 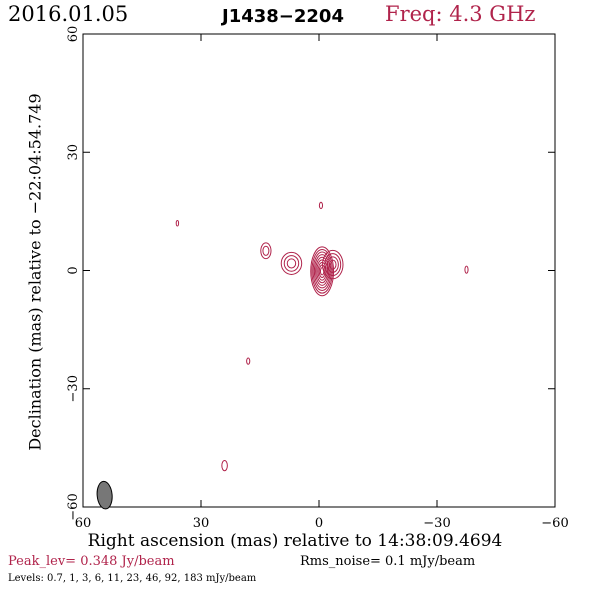 What do you see at coordinates (554, 523) in the screenshot?
I see `x-tick-label: −60` at bounding box center [554, 523].